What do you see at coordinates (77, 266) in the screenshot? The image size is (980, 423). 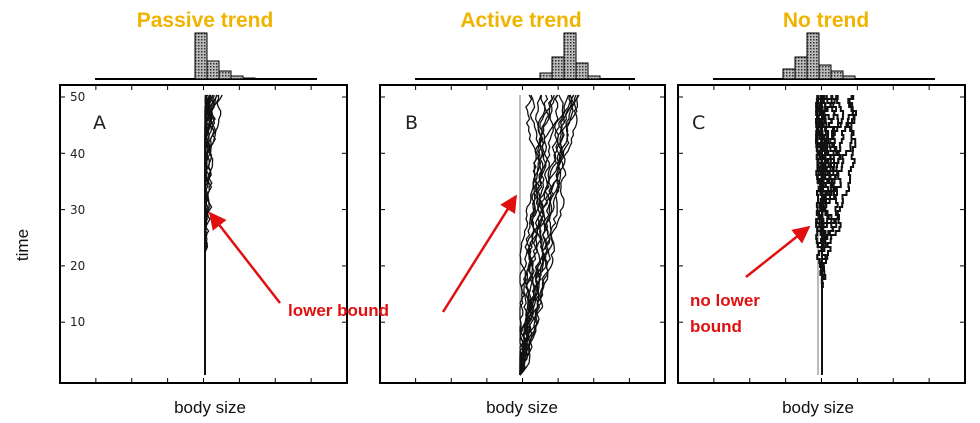 I see `y-tick-label: 20` at bounding box center [77, 266].